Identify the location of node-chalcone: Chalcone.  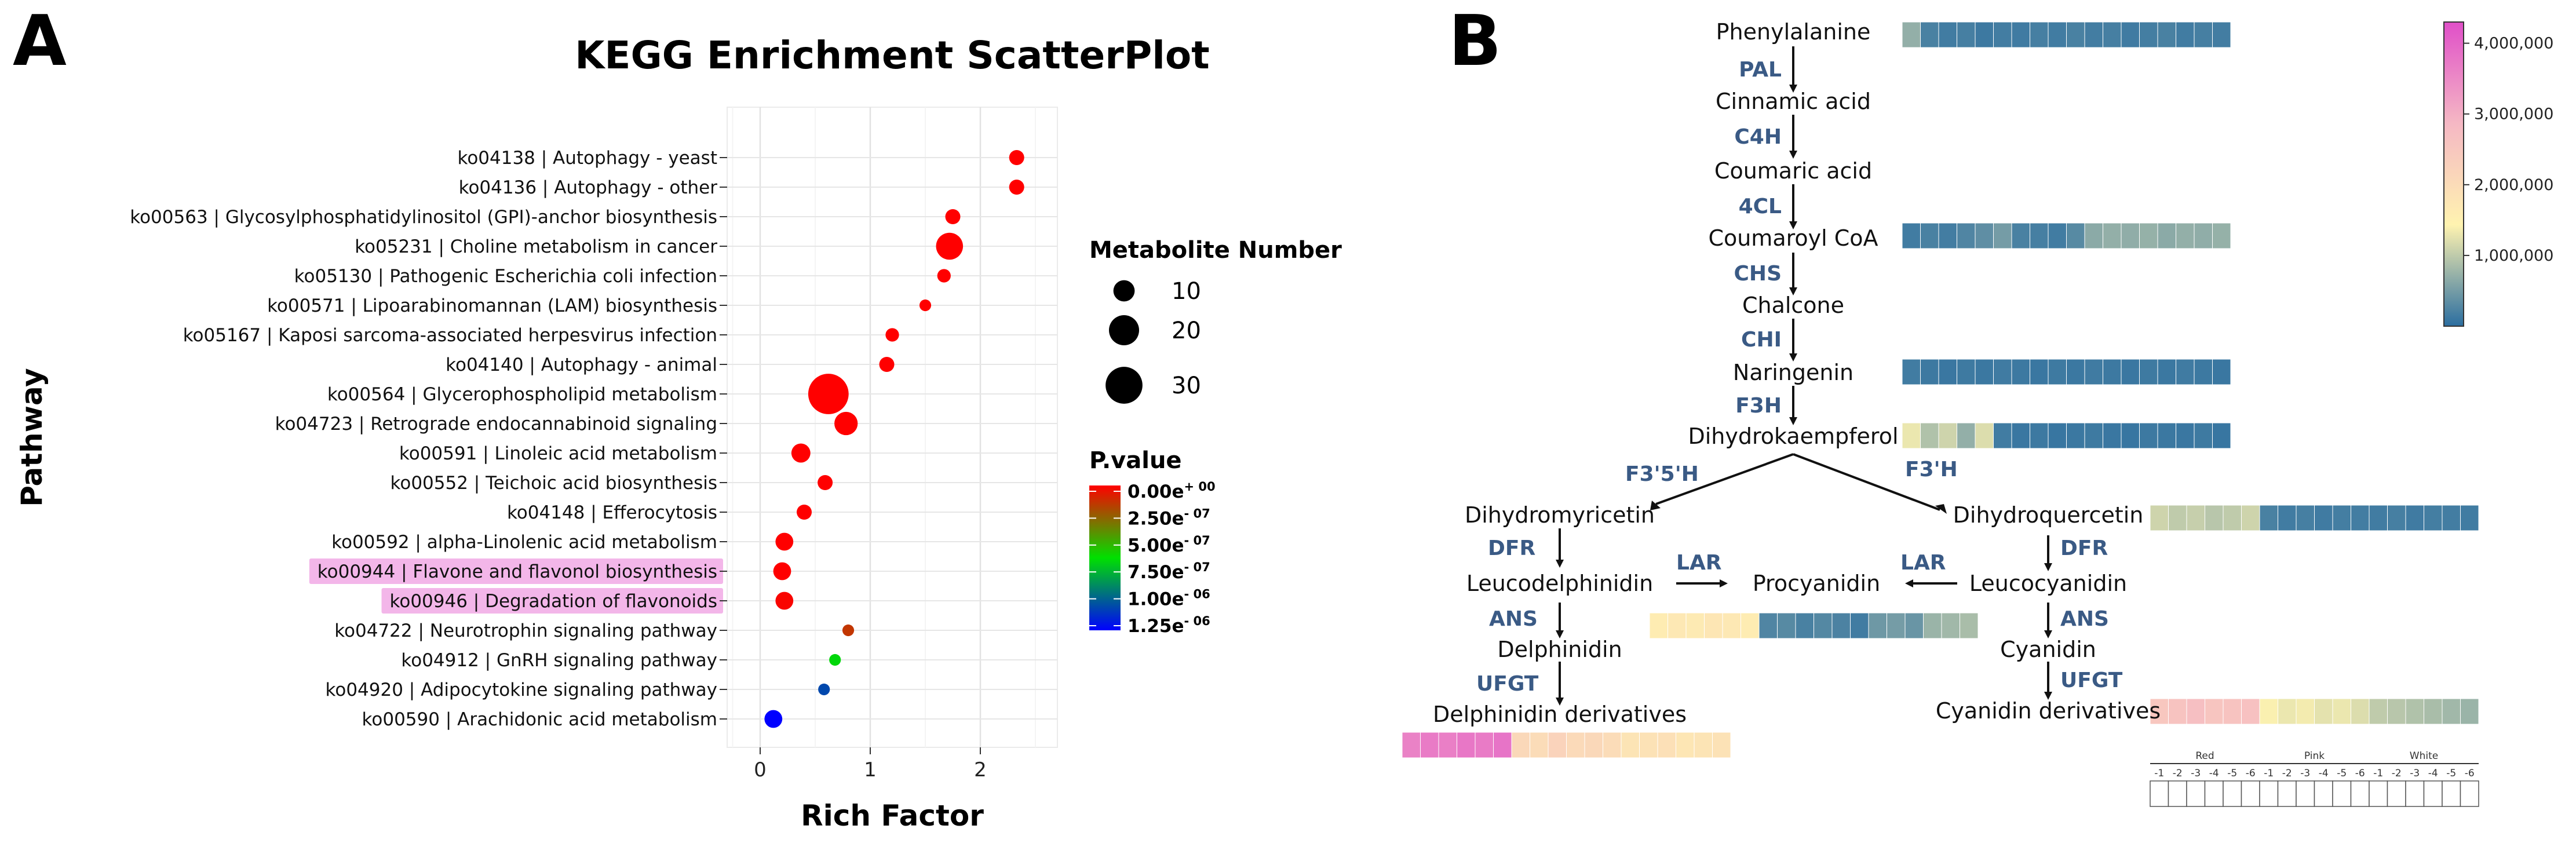
(1793, 305).